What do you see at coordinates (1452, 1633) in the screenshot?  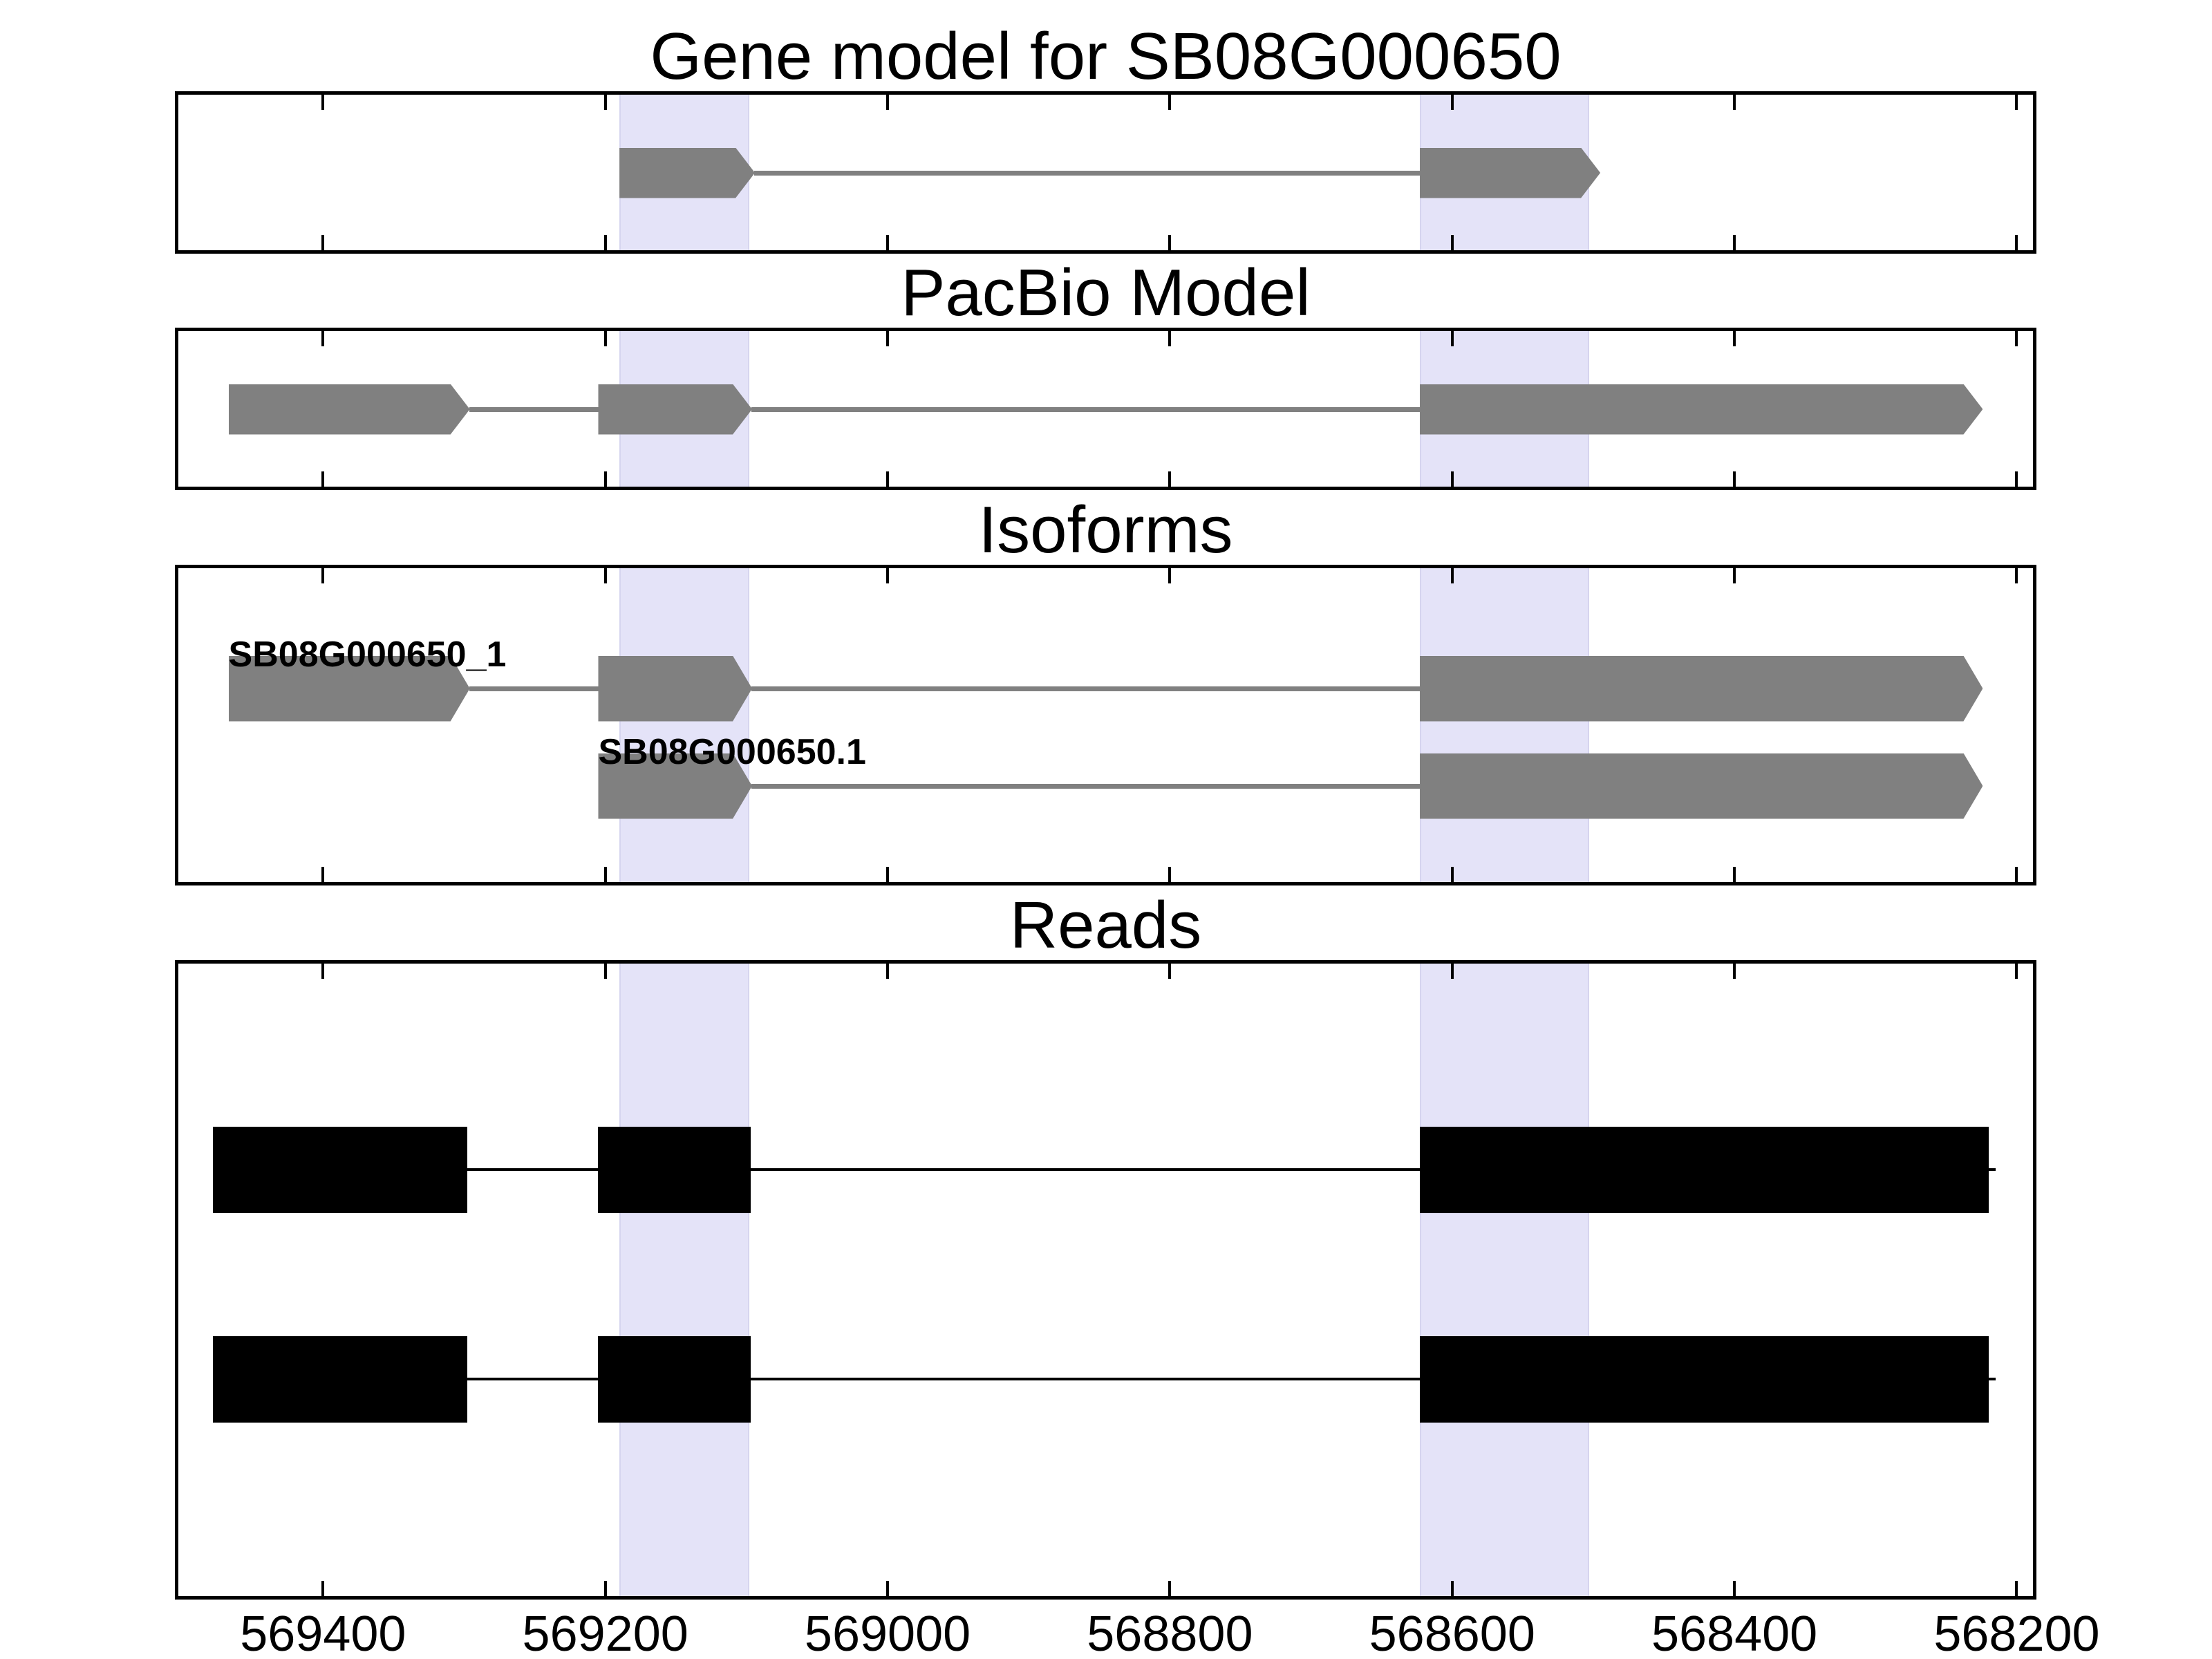 I see `x-tick-label: 568600` at bounding box center [1452, 1633].